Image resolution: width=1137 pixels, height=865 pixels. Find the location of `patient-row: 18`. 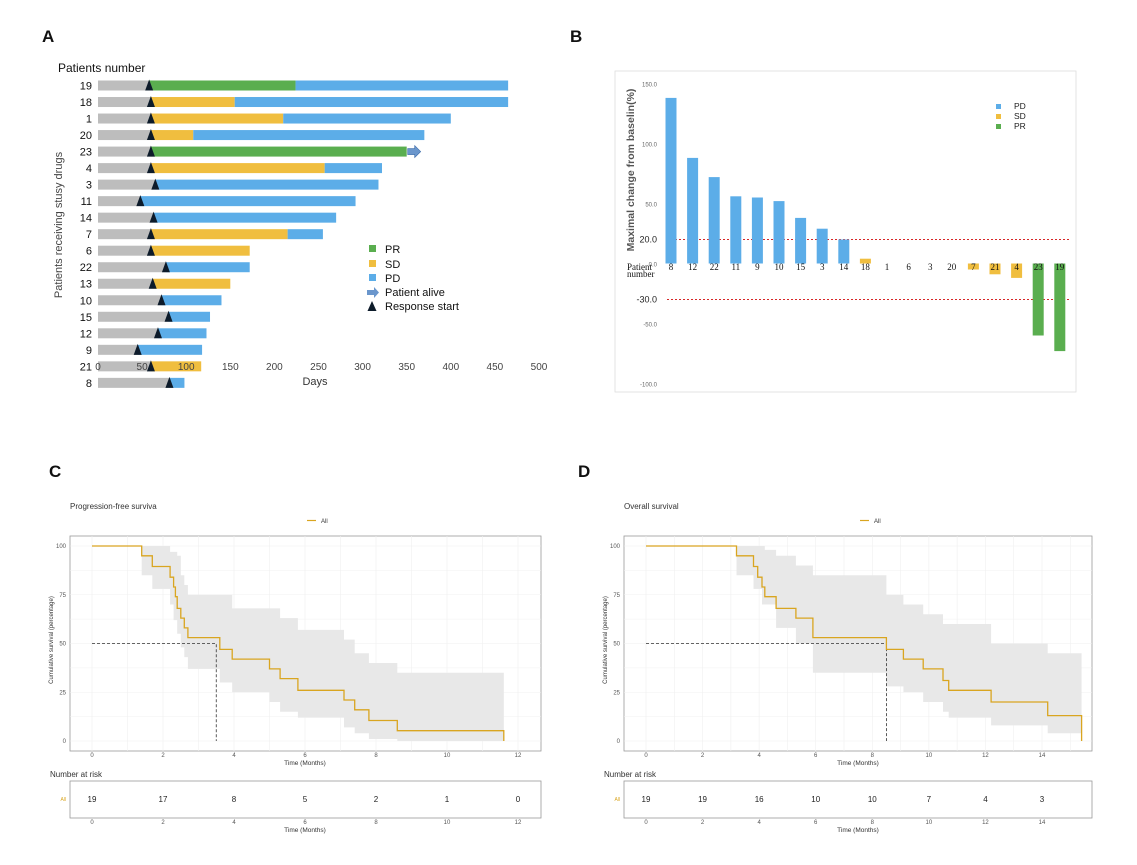

patient-row: 18 is located at coordinates (294, 102).